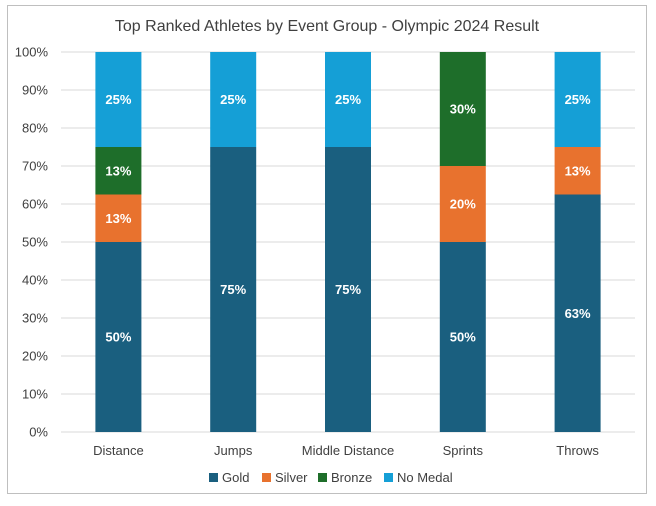 This screenshot has width=656, height=506. I want to click on legend-item: Gold, so click(229, 477).